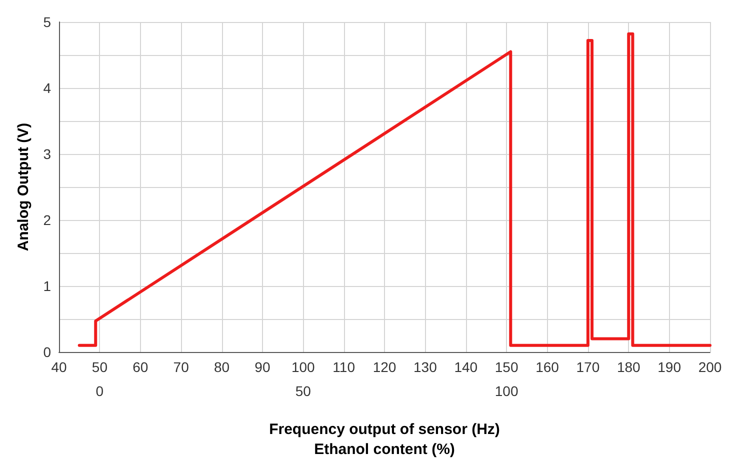 The width and height of the screenshot is (748, 470). Describe the element at coordinates (23, 187) in the screenshot. I see `y-axis-title: Analog Output (V)` at that location.